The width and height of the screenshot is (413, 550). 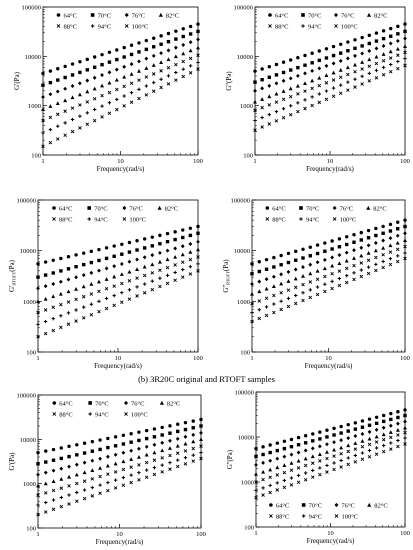 What do you see at coordinates (226, 276) in the screenshot?
I see `y-axis-label: G''RTOFT(Pa)` at bounding box center [226, 276].